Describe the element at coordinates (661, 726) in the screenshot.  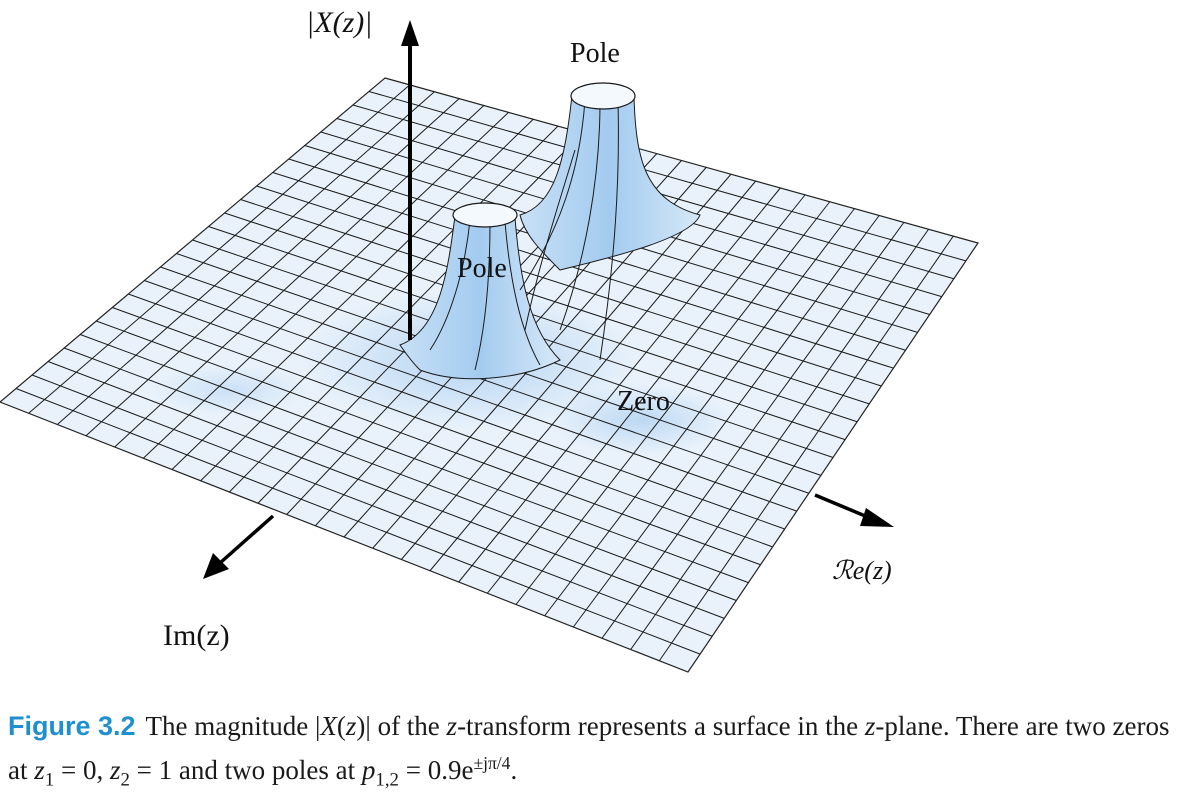
I see `caption-text: -transform represents a surface in the` at that location.